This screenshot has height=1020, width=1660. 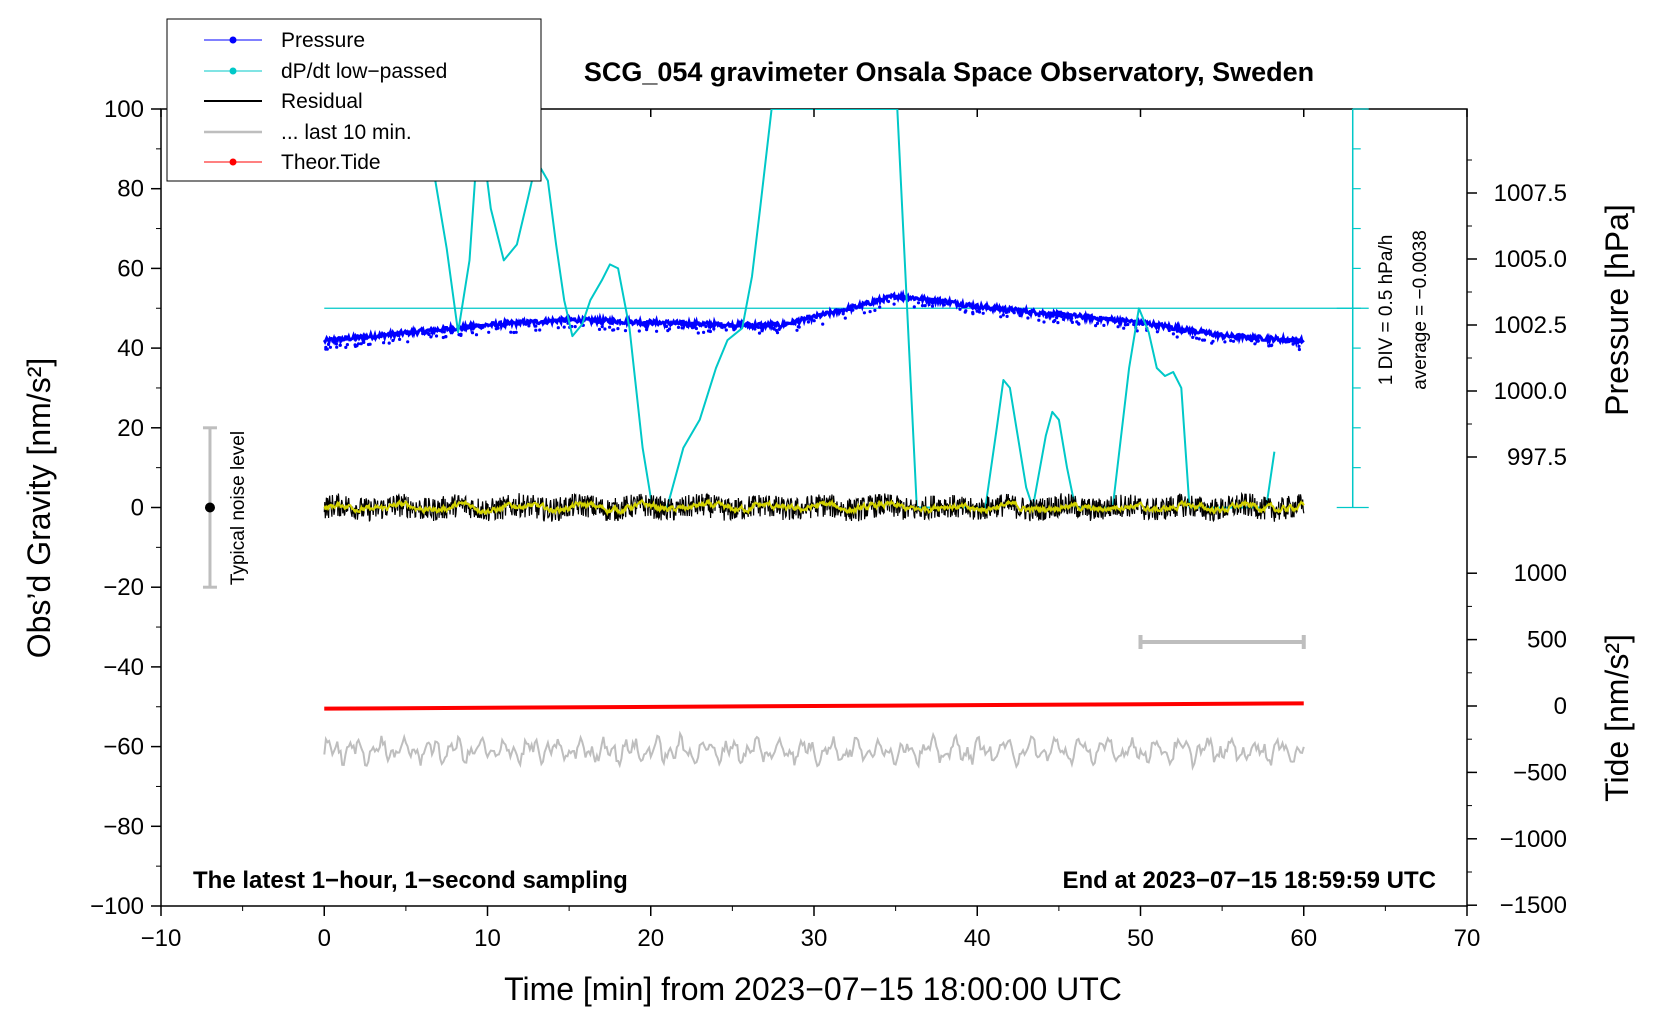 I want to click on tide-tick-label: 1000, so click(x=1540, y=573).